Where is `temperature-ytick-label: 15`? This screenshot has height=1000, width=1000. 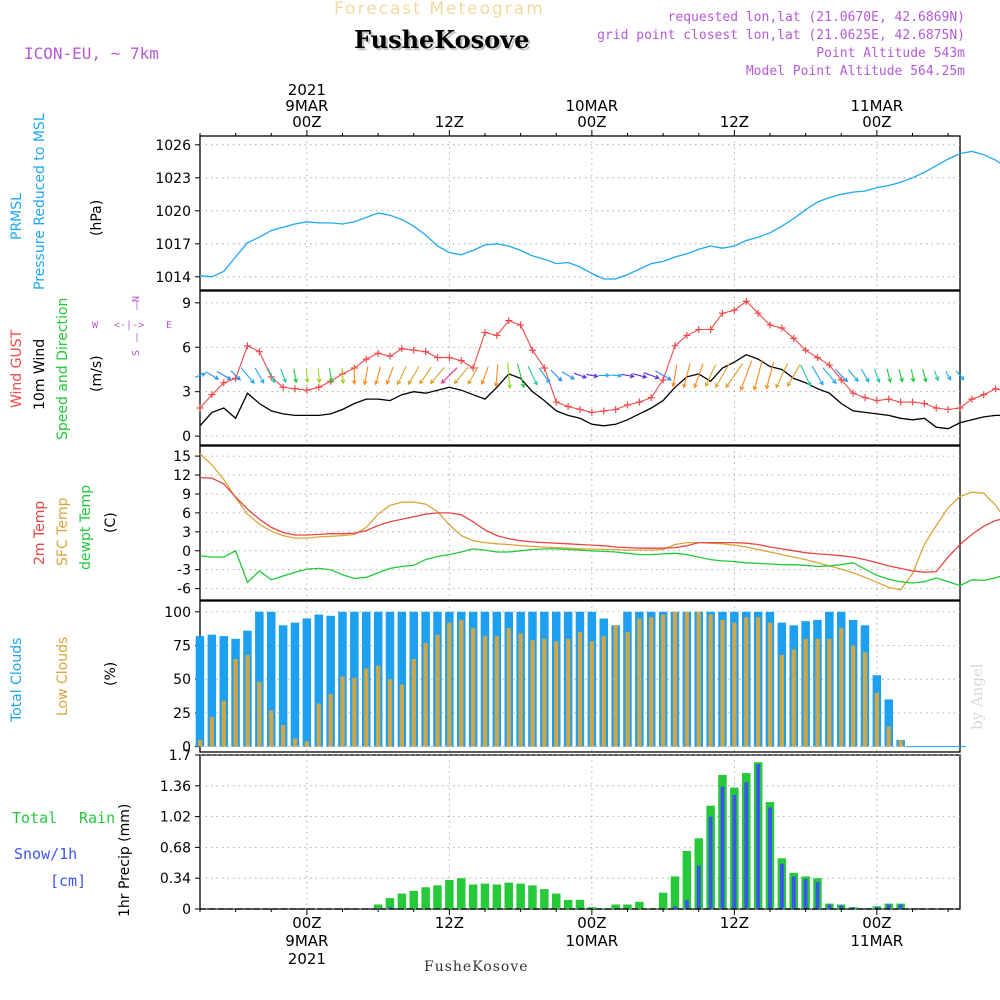
temperature-ytick-label: 15 is located at coordinates (182, 457).